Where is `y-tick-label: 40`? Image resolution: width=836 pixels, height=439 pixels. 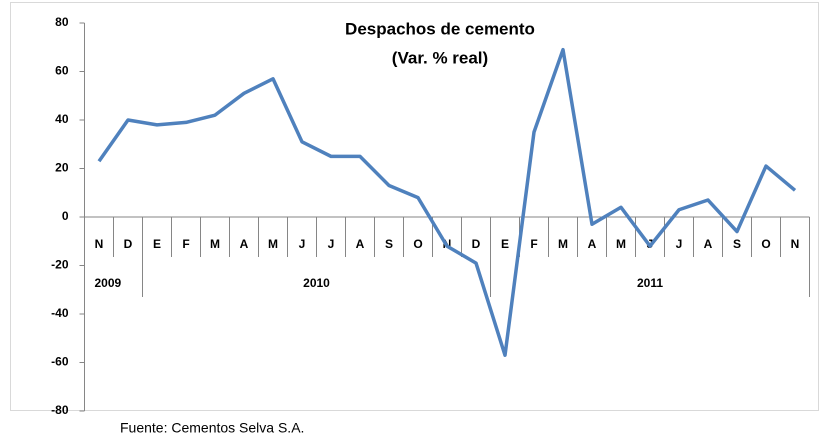 y-tick-label: 40 is located at coordinates (62, 119).